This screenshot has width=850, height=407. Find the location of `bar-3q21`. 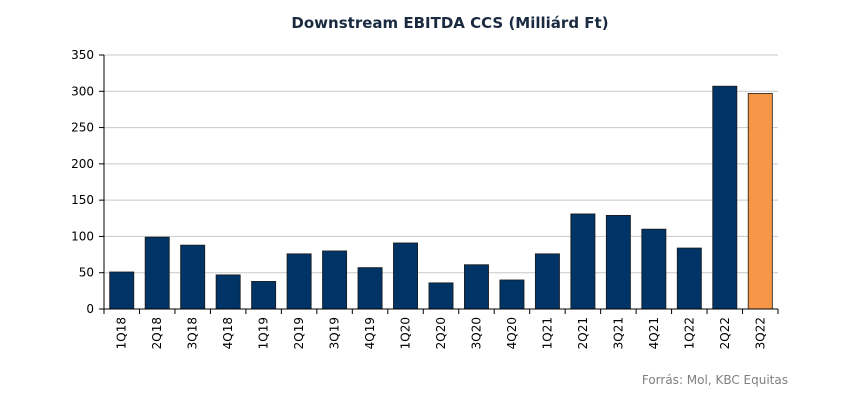

bar-3q21 is located at coordinates (618, 262).